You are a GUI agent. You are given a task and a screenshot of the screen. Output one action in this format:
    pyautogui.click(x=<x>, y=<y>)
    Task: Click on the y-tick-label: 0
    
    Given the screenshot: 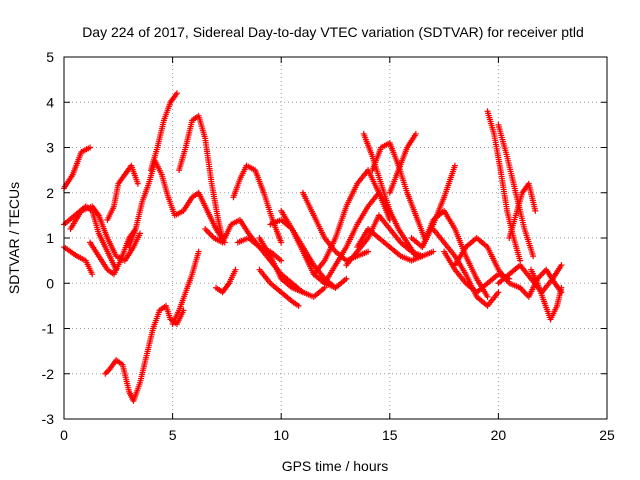 What is the action you would take?
    pyautogui.click(x=50, y=283)
    